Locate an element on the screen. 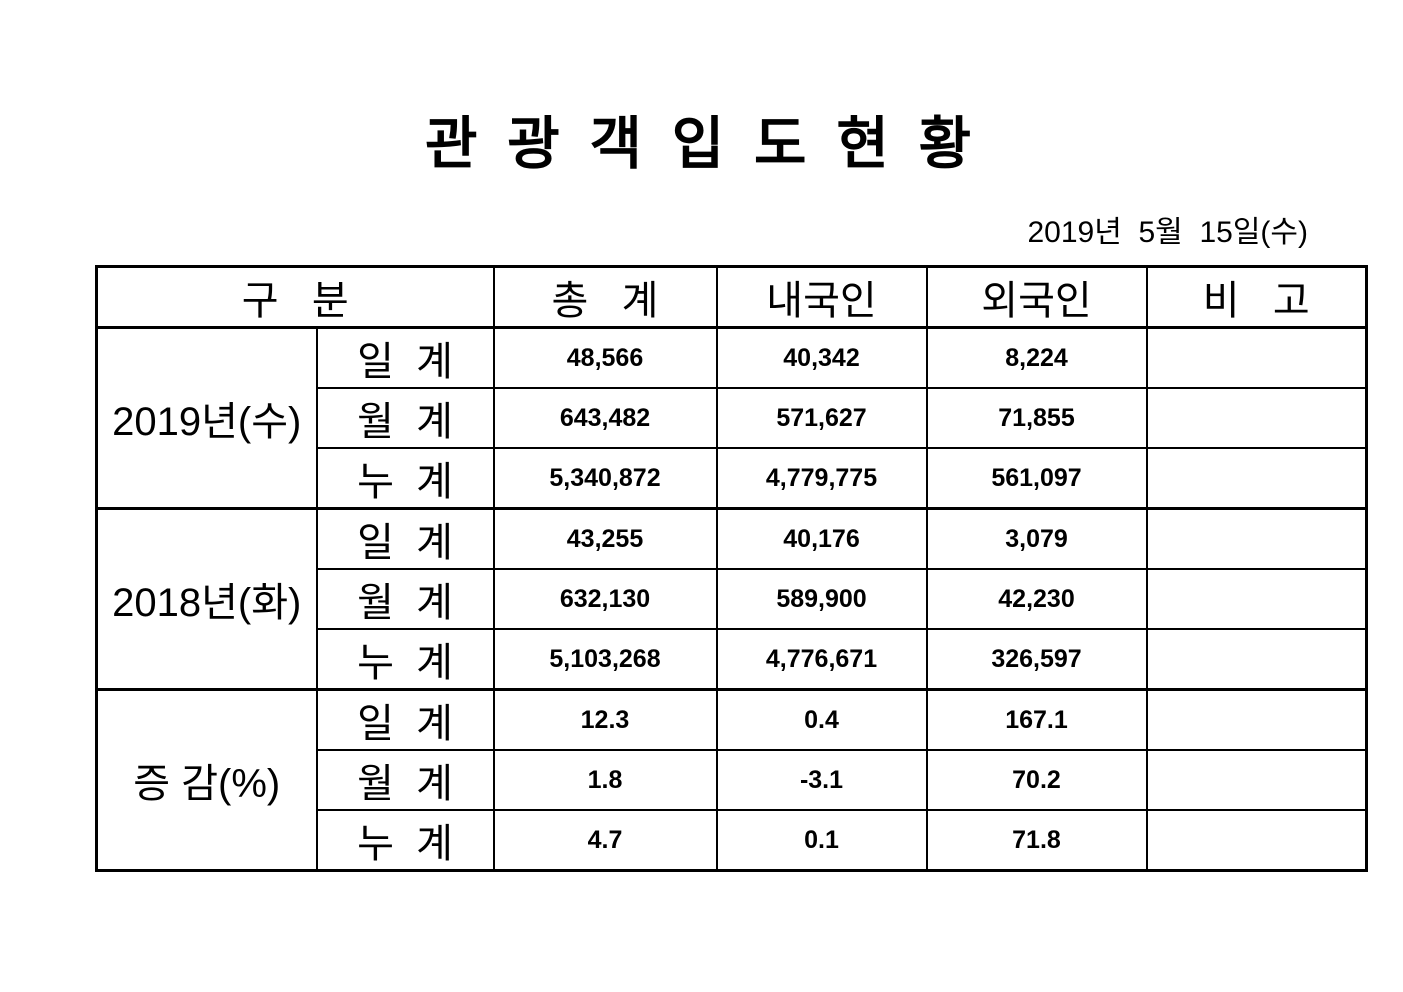 This screenshot has height=992, width=1403. value-cell-total: 48,566 is located at coordinates (605, 357).